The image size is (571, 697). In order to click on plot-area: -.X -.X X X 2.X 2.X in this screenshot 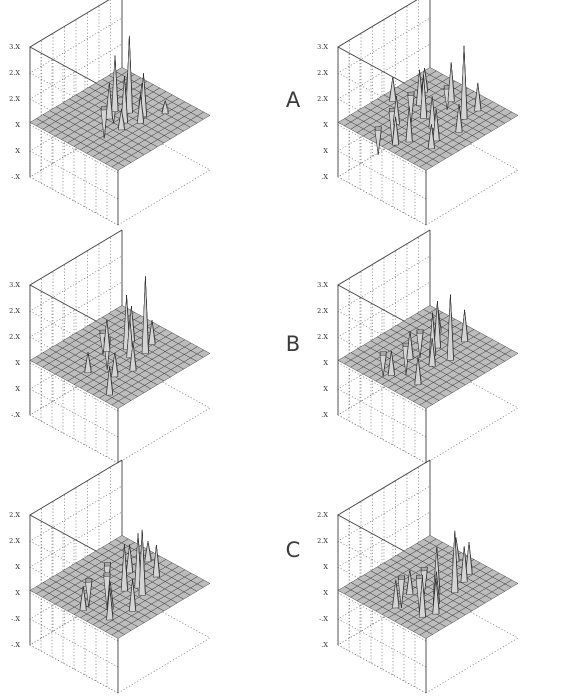, I will do `click(110, 576)`.